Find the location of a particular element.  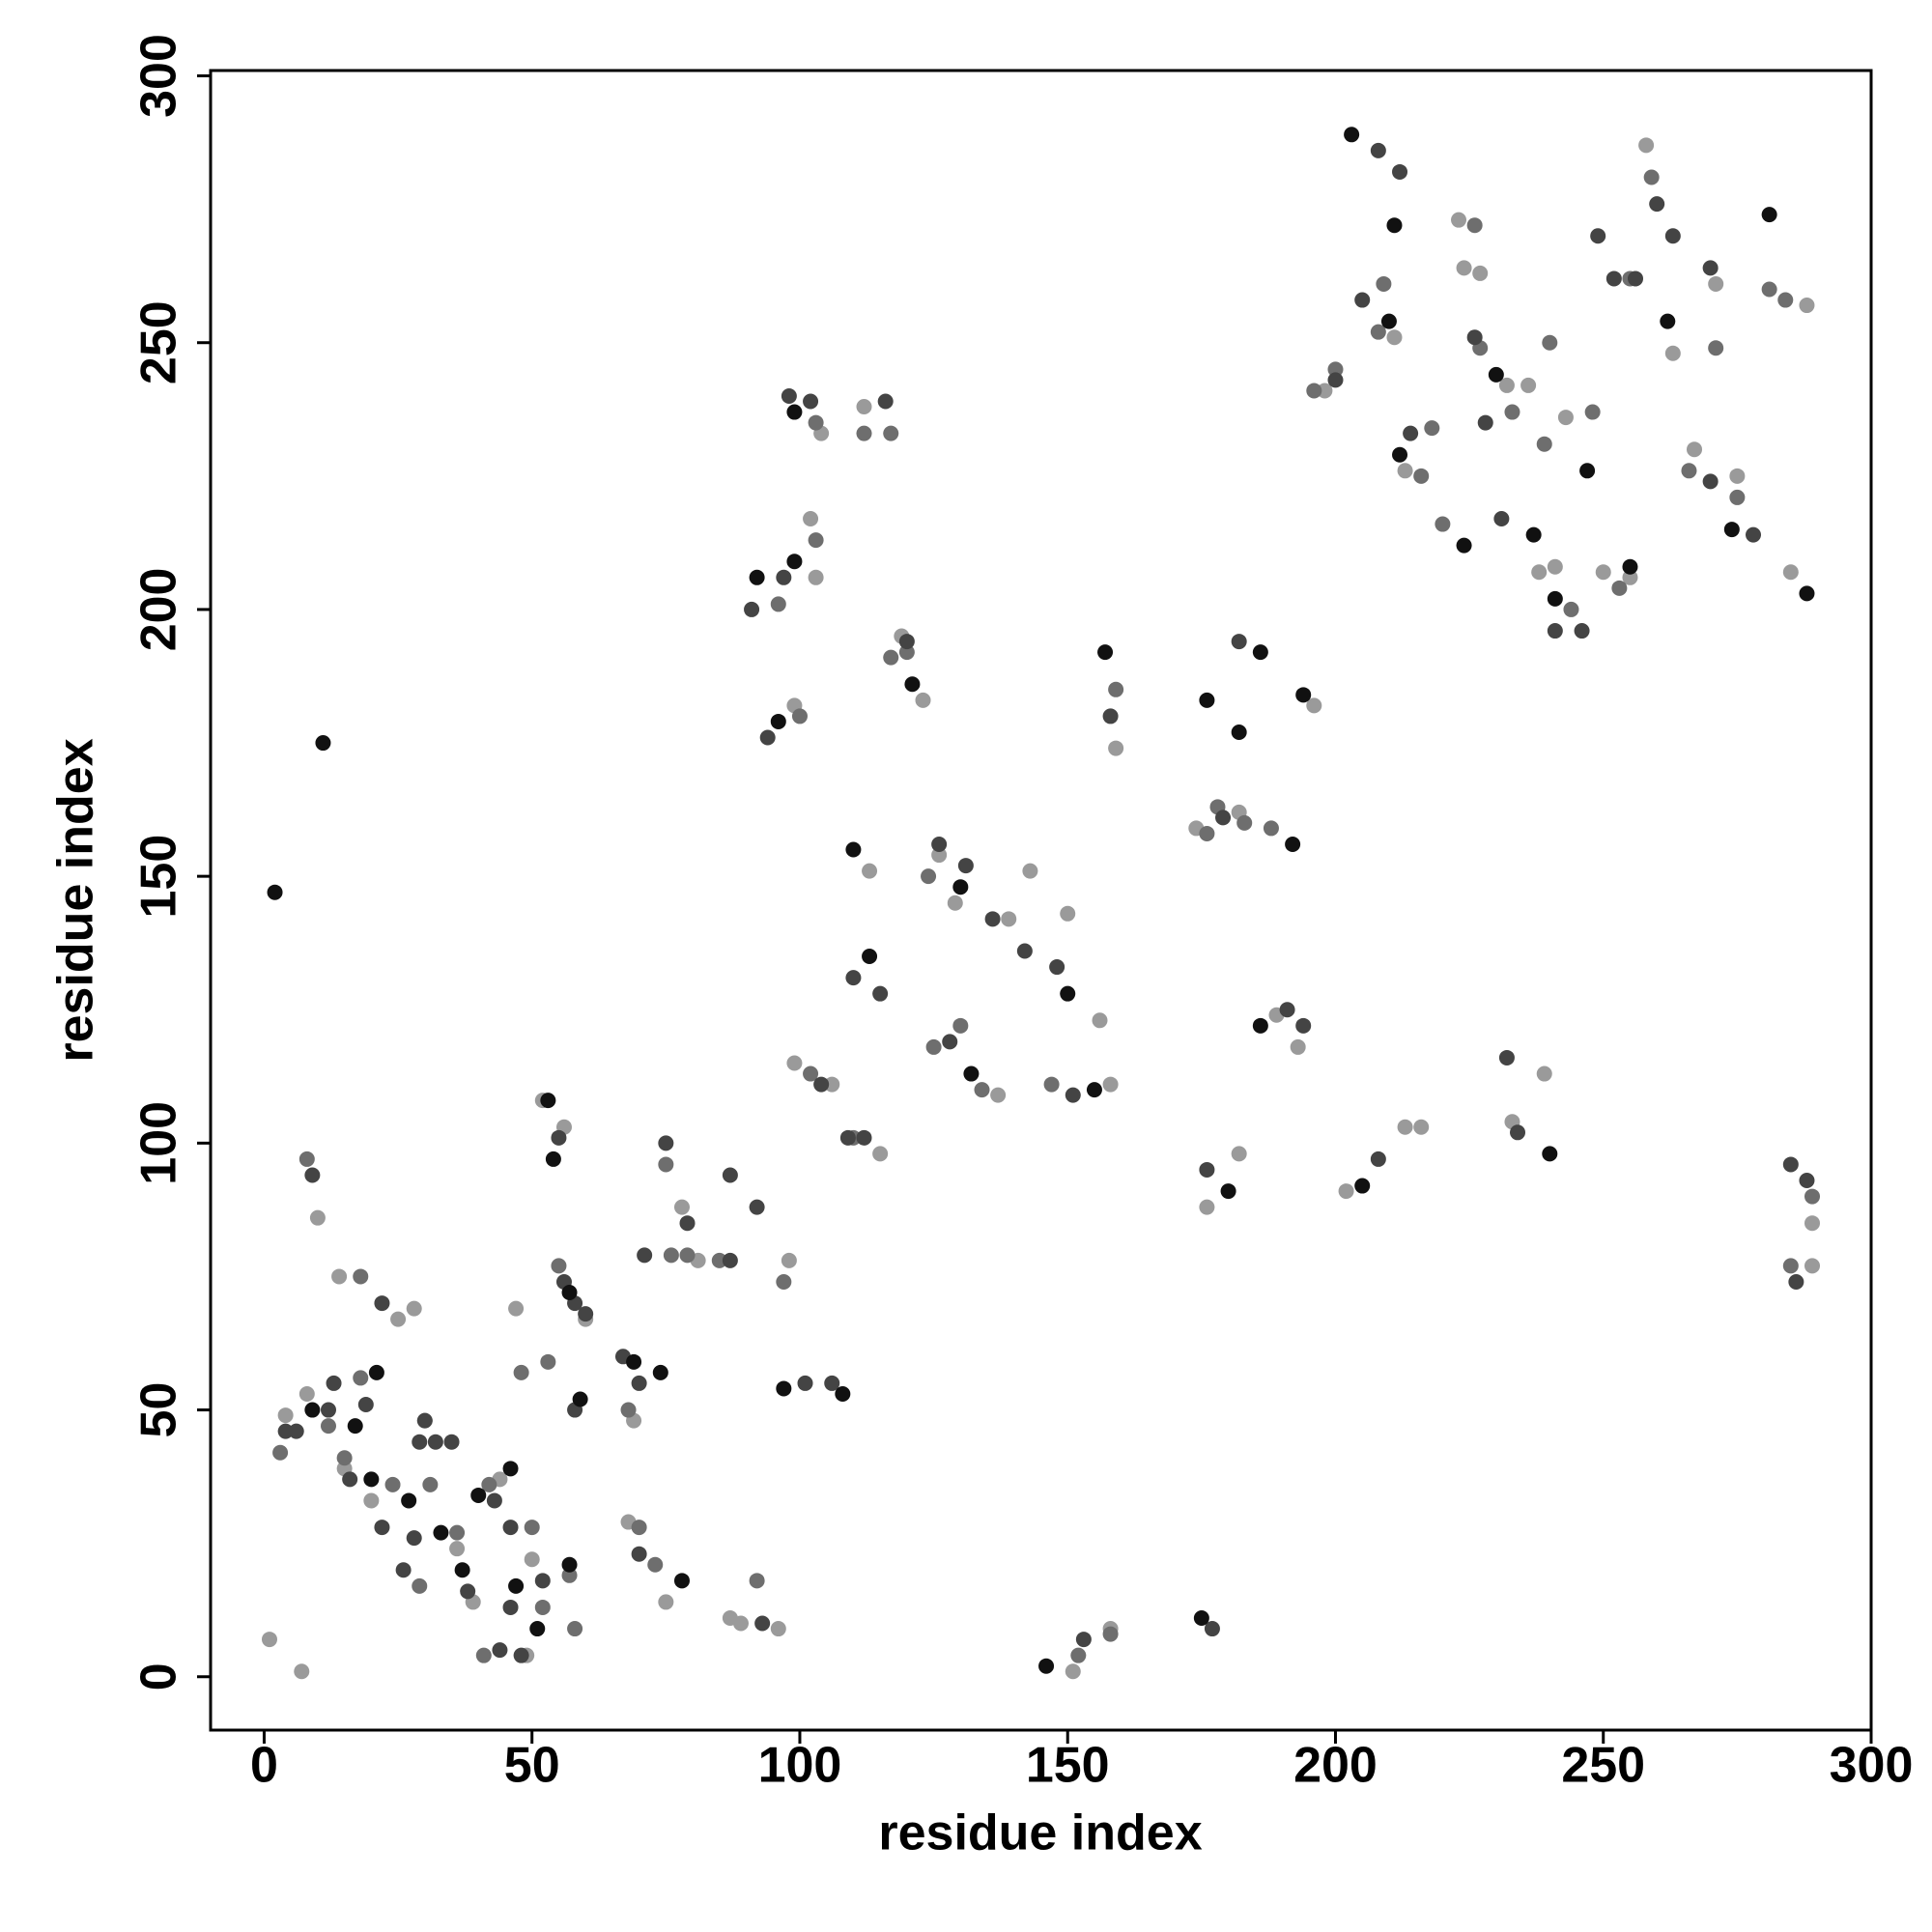

x-tick-label: 0 is located at coordinates (264, 1766).